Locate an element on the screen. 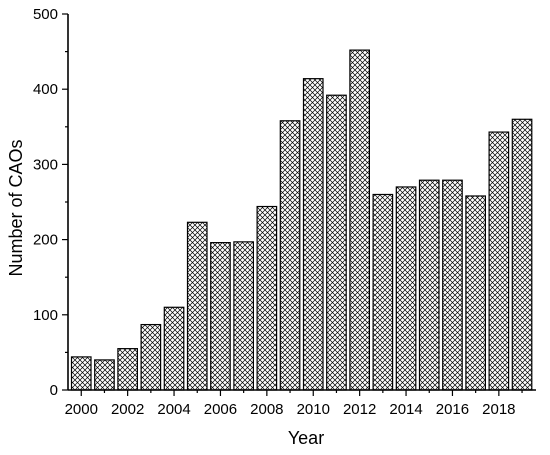  bar-2002 is located at coordinates (128, 369).